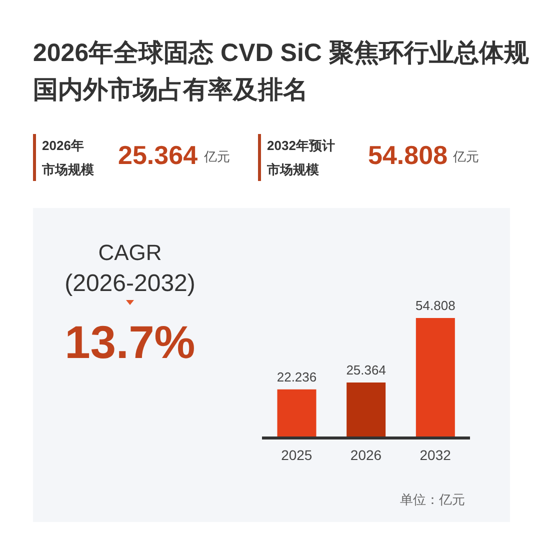  I want to click on text: 2026年, so click(63, 146).